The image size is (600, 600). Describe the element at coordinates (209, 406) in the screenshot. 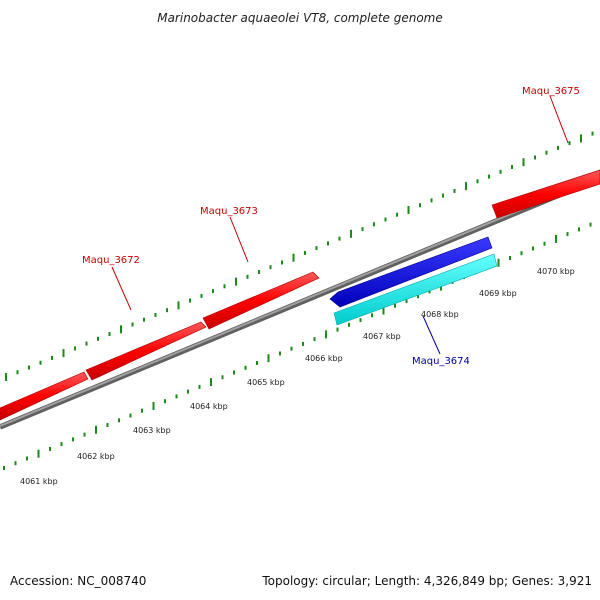

I see `tick-label: 4064 kbp` at that location.